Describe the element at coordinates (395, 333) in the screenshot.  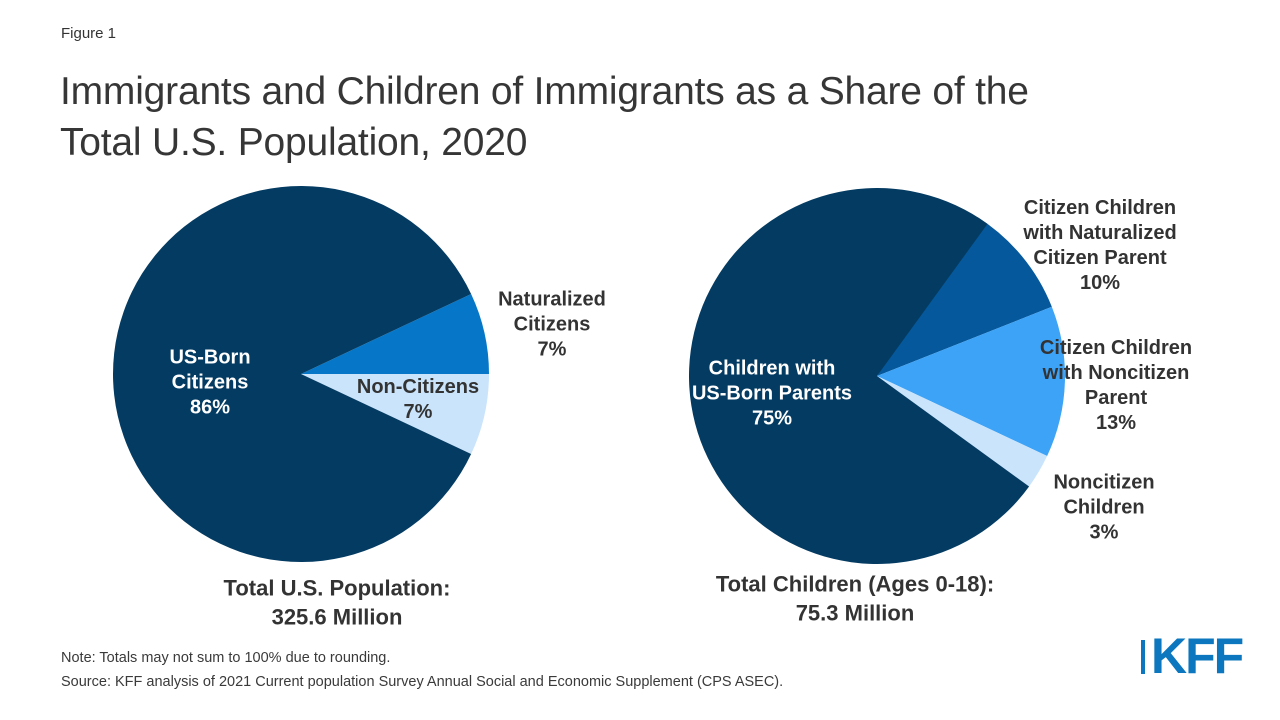
I see `pie-slice-naturalized-citizens` at that location.